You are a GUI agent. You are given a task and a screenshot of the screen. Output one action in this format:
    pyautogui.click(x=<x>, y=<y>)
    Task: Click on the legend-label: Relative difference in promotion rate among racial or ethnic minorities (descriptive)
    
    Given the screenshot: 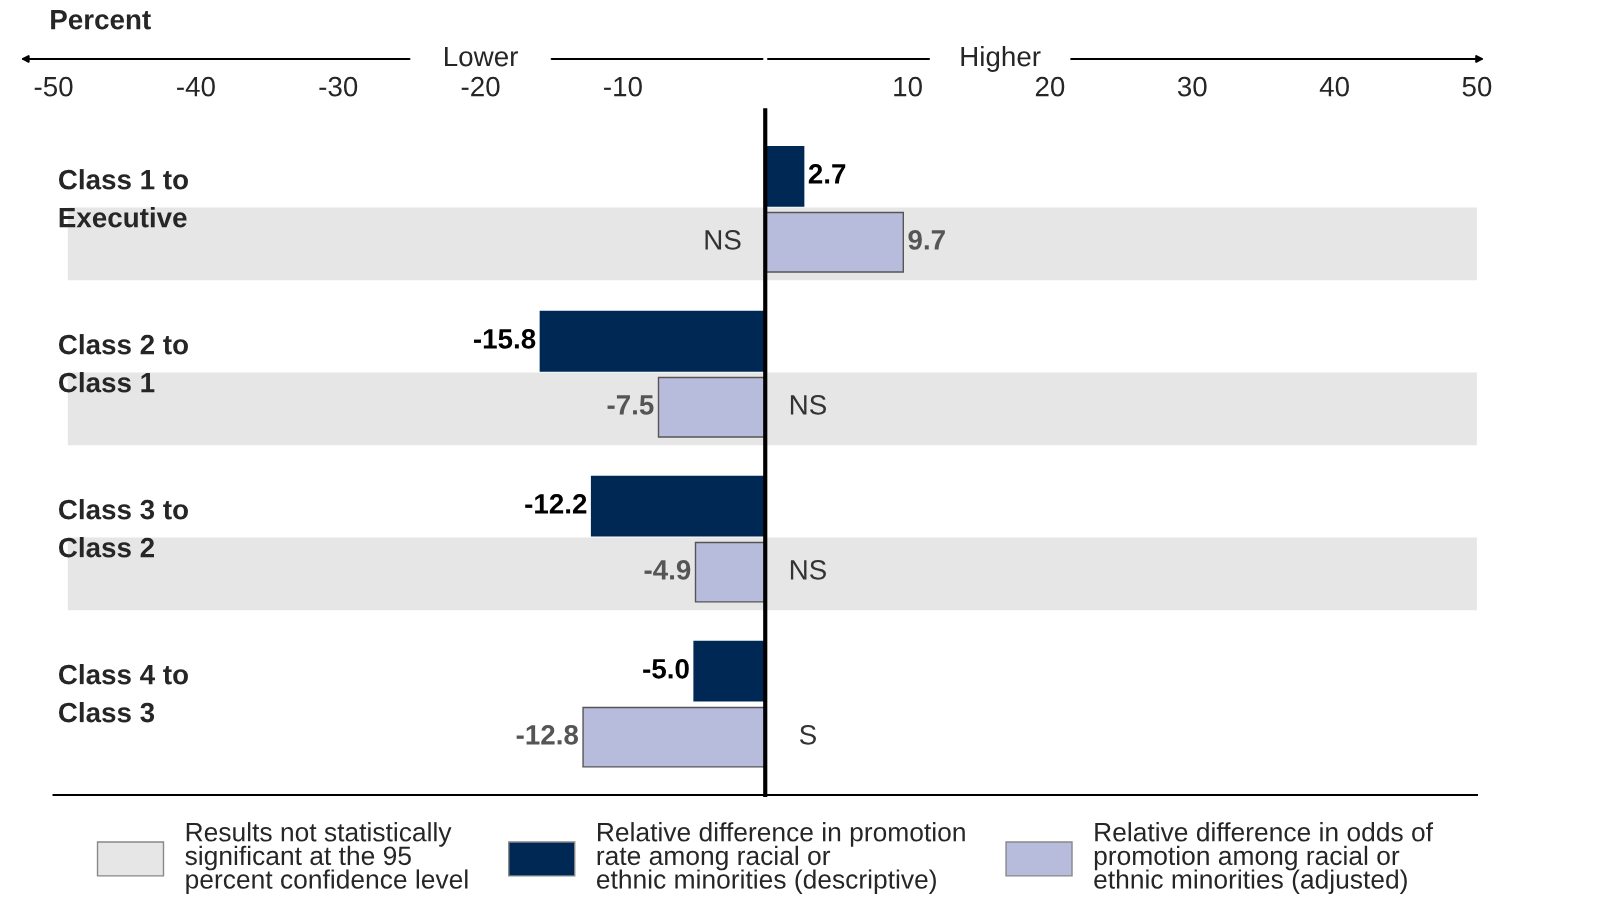 What is the action you would take?
    pyautogui.click(x=780, y=858)
    